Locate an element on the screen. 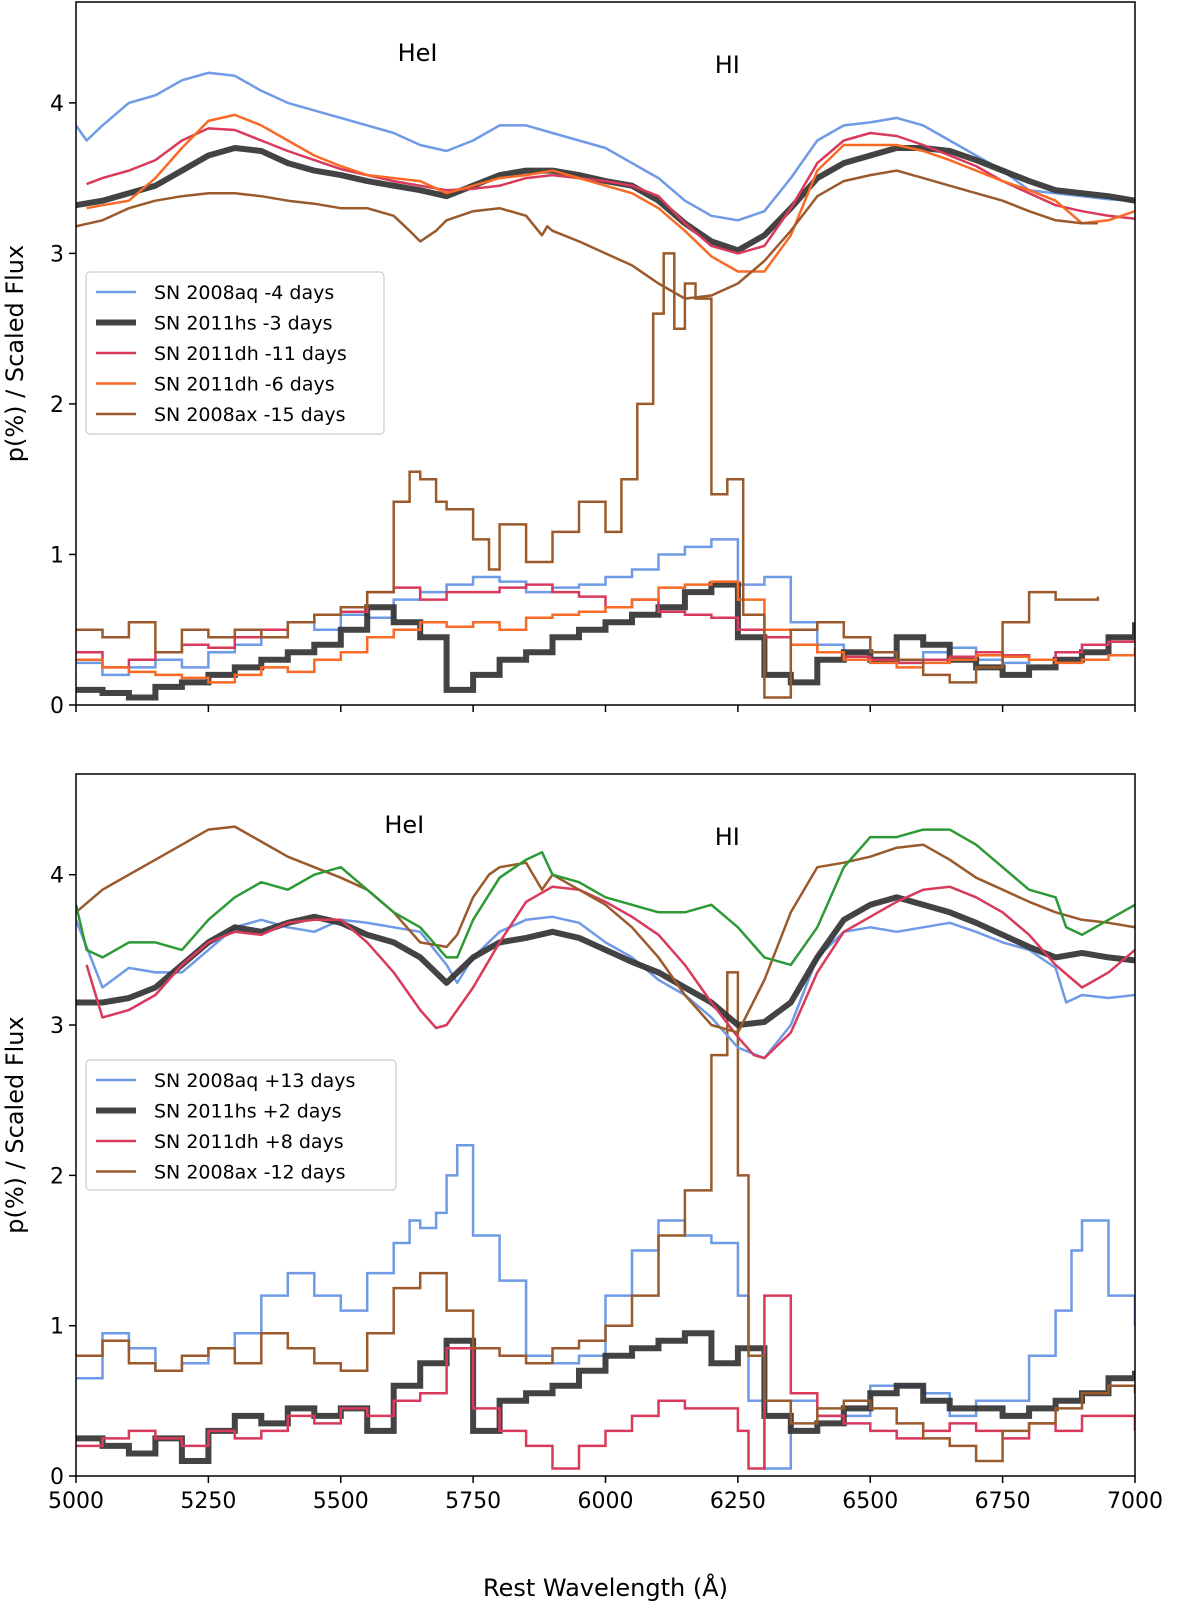 This screenshot has height=1606, width=1195. bot-xtick-label: 6000 is located at coordinates (606, 1501).